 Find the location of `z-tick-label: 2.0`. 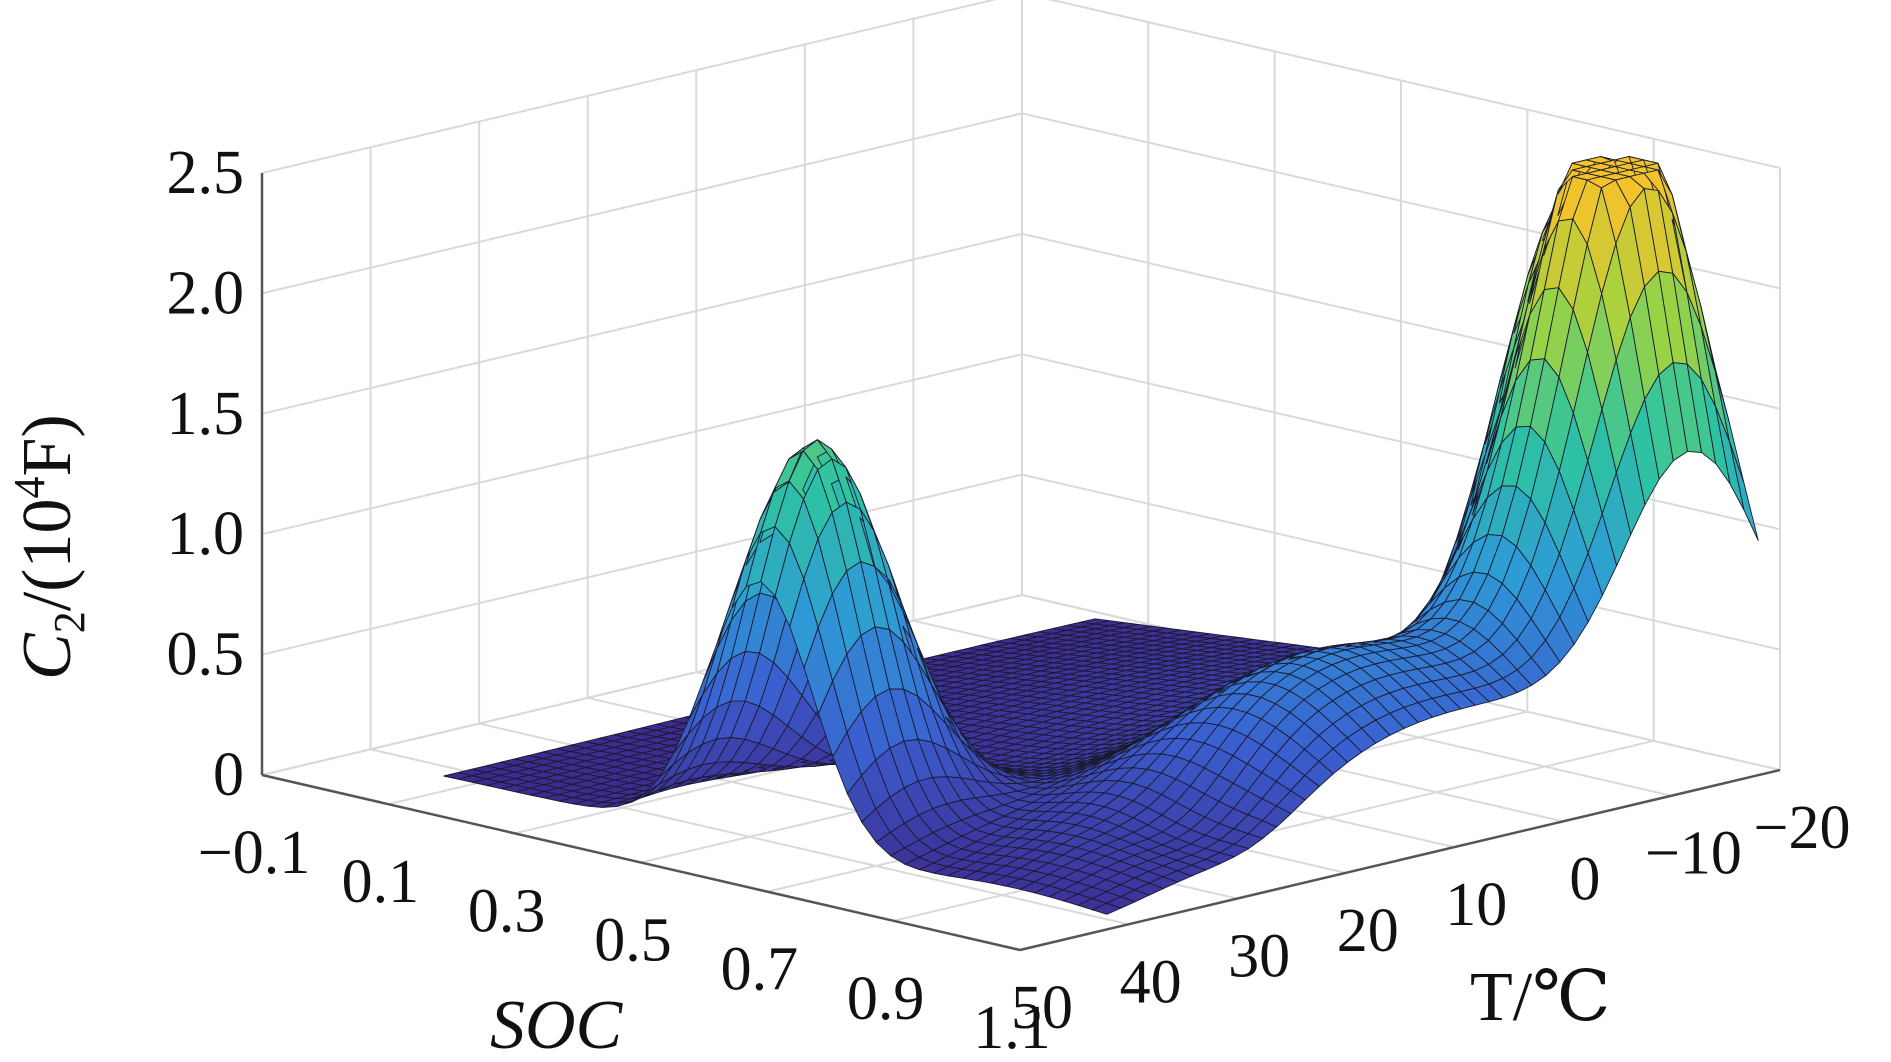

z-tick-label: 2.0 is located at coordinates (206, 293).